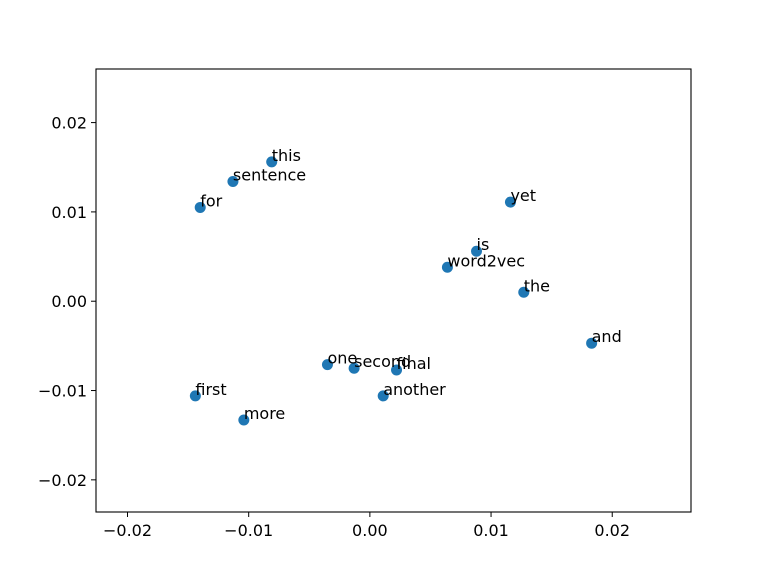 This screenshot has width=768, height=576. I want to click on y-tick-label: 0.02, so click(69, 123).